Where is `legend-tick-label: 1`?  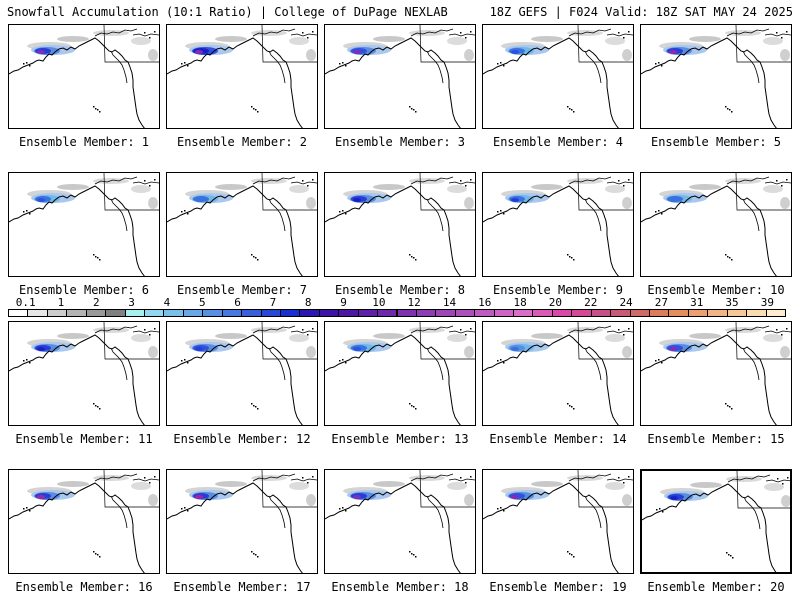 legend-tick-label: 1 is located at coordinates (61, 302).